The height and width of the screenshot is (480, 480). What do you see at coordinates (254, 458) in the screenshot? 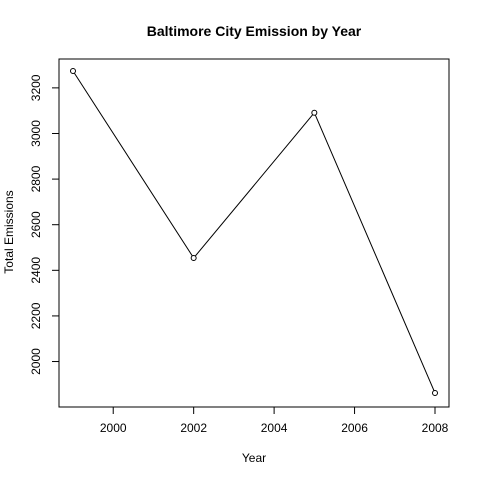
I see `x-axis-label: Year` at bounding box center [254, 458].